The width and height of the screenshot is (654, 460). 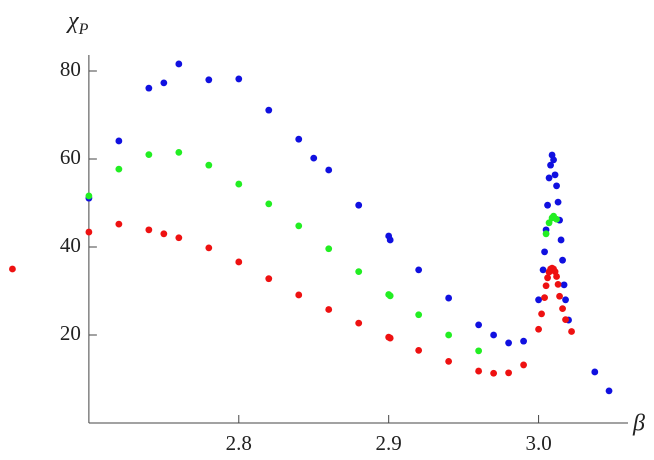 What do you see at coordinates (70, 69) in the screenshot?
I see `y-tick-label: 80` at bounding box center [70, 69].